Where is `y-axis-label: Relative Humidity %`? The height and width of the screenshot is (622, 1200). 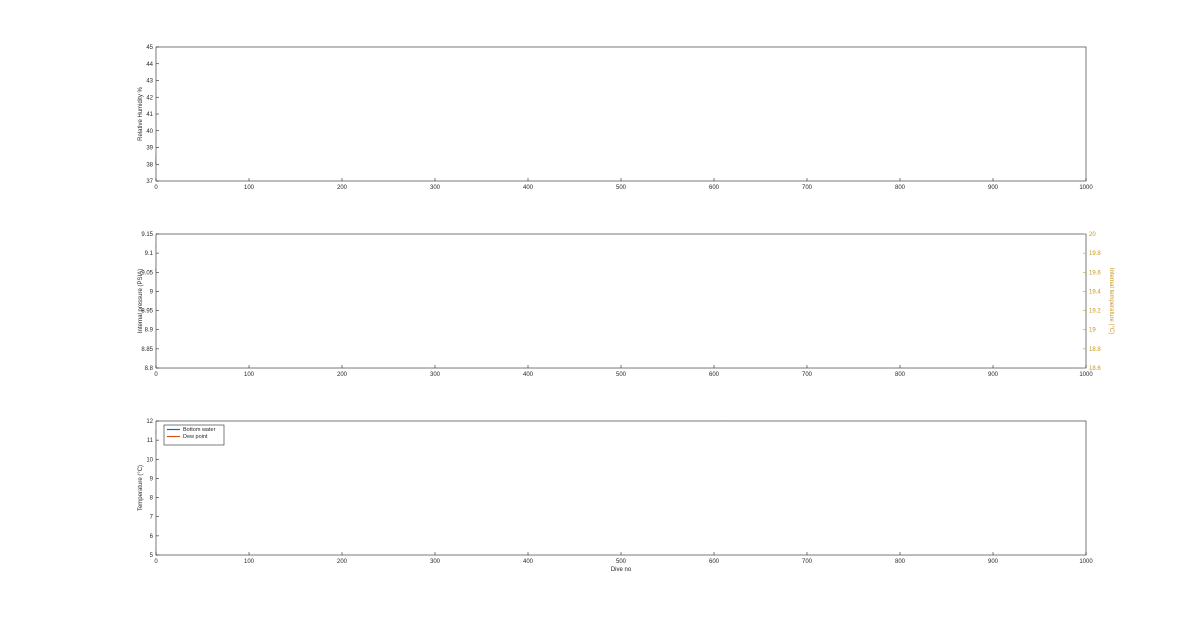 y-axis-label: Relative Humidity % is located at coordinates (141, 113).